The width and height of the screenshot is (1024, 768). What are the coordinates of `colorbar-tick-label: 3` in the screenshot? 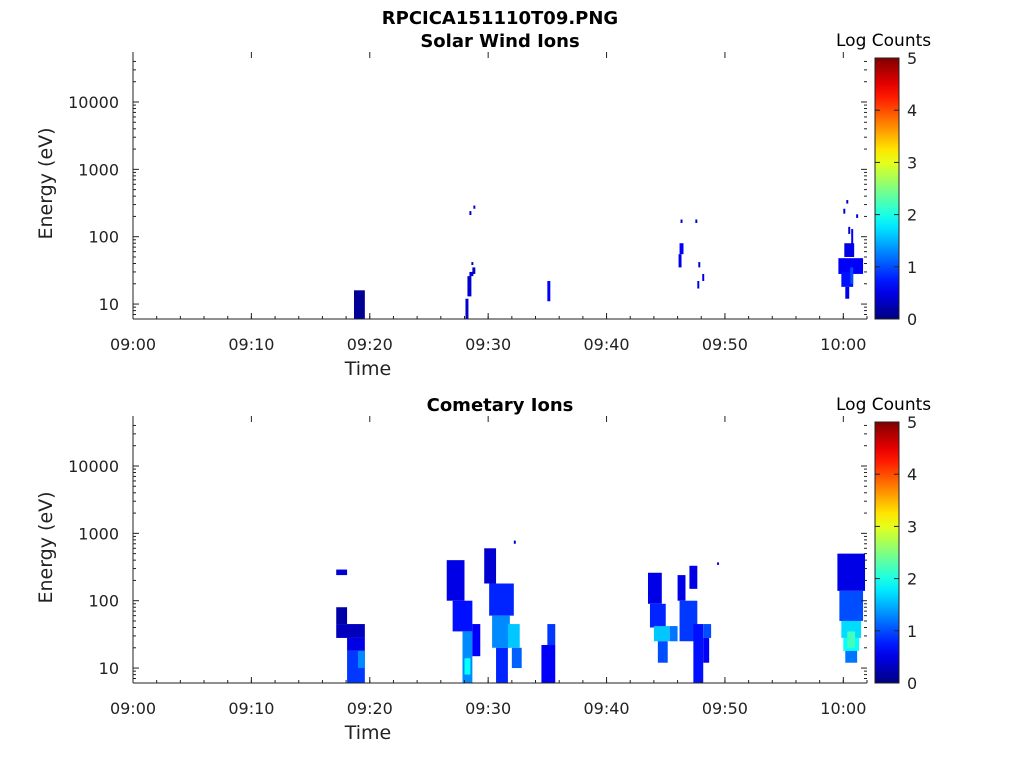 It's located at (912, 162).